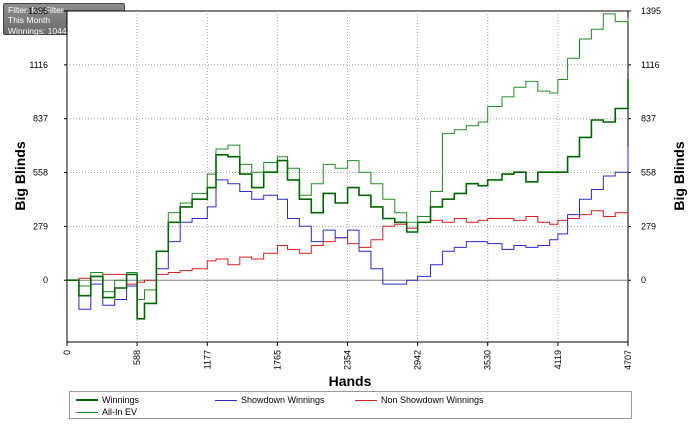 The image size is (700, 433). I want to click on winnings-text: Winnings: 1044.1 Big Blinds, so click(61, 30).